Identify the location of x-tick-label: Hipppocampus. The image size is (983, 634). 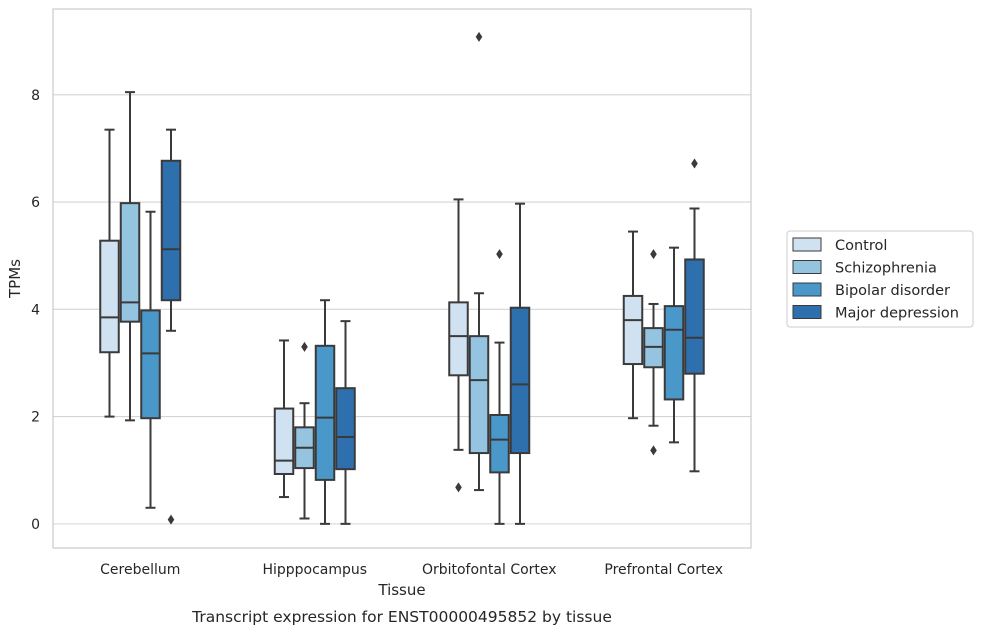
(314, 570).